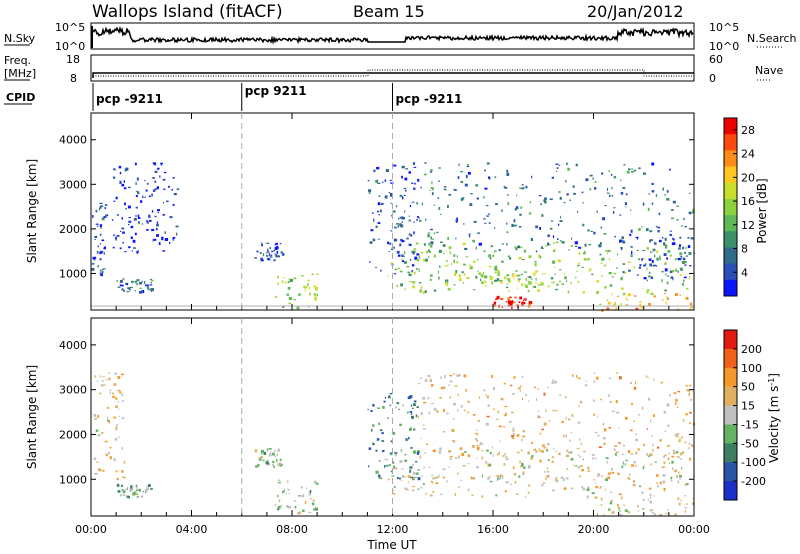 This screenshot has width=800, height=554. I want to click on power-colorbar-tick-label: 28, so click(748, 130).